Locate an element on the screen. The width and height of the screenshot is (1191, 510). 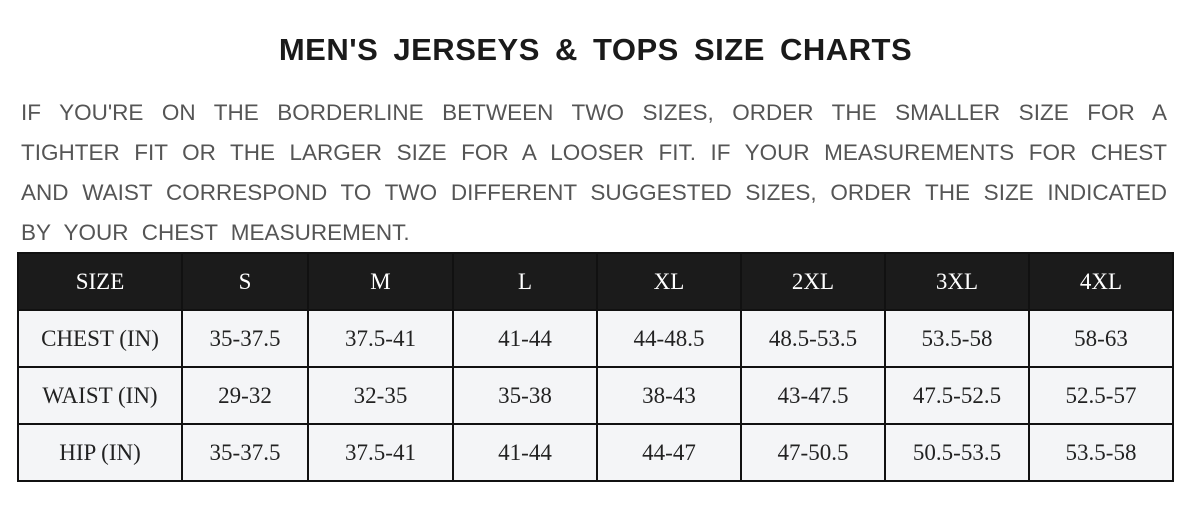
table-cell: 44-48.5 is located at coordinates (669, 338).